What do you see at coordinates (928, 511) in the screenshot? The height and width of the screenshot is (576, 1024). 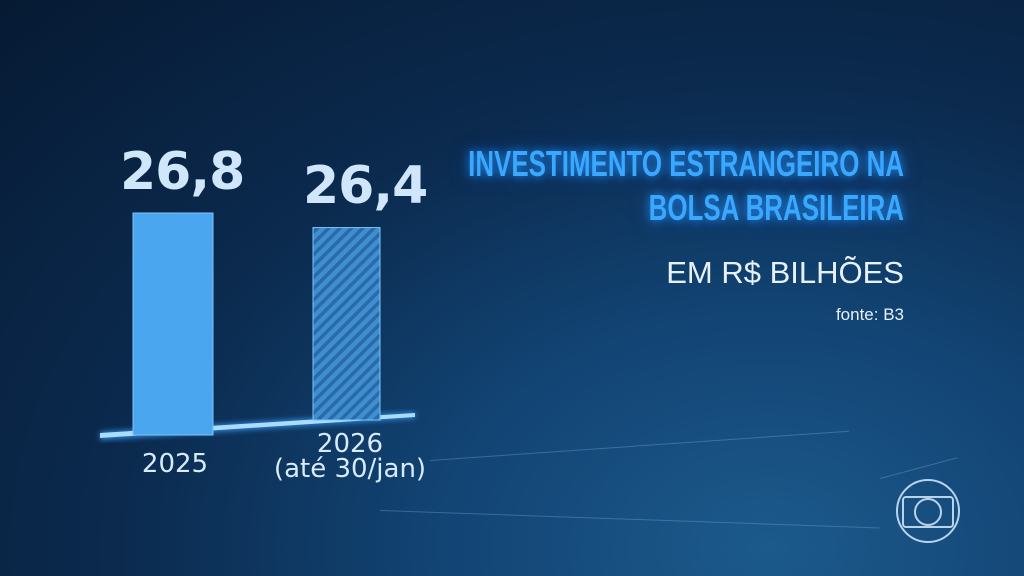 I see `globo-logo-icon` at bounding box center [928, 511].